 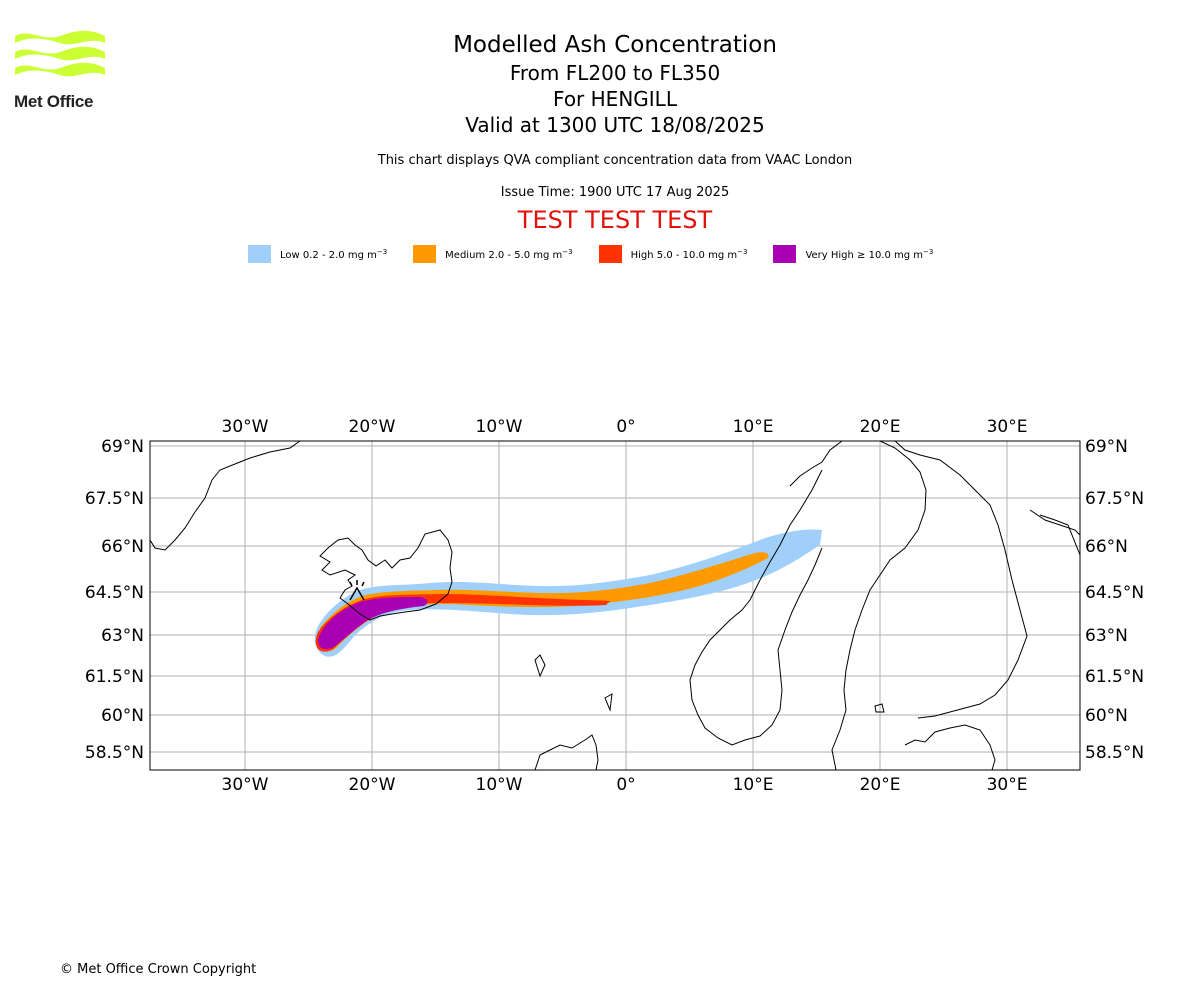 What do you see at coordinates (1114, 753) in the screenshot?
I see `lat-label-right: 58.5°N` at bounding box center [1114, 753].